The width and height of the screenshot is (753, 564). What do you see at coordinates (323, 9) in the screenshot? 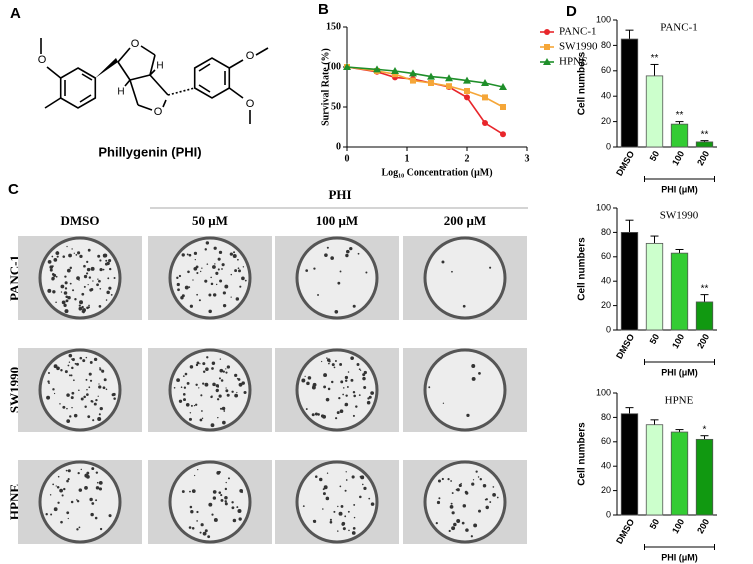
I see `panel-label: B` at bounding box center [323, 9].